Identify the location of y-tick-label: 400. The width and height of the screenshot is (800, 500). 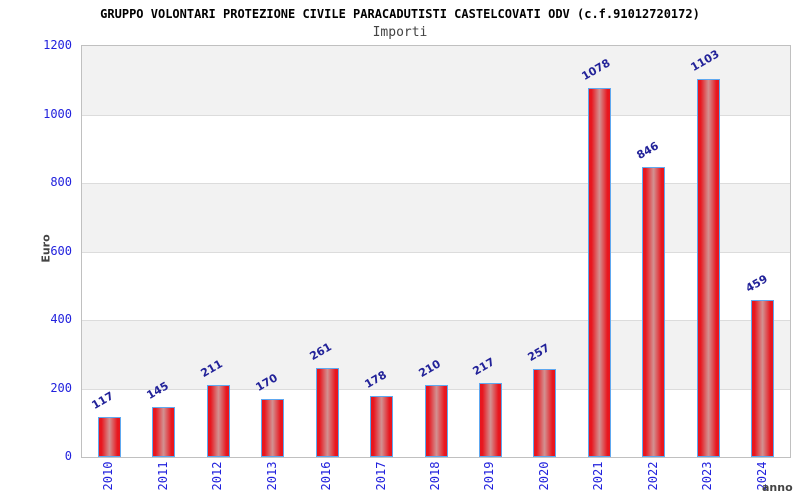
(61, 319).